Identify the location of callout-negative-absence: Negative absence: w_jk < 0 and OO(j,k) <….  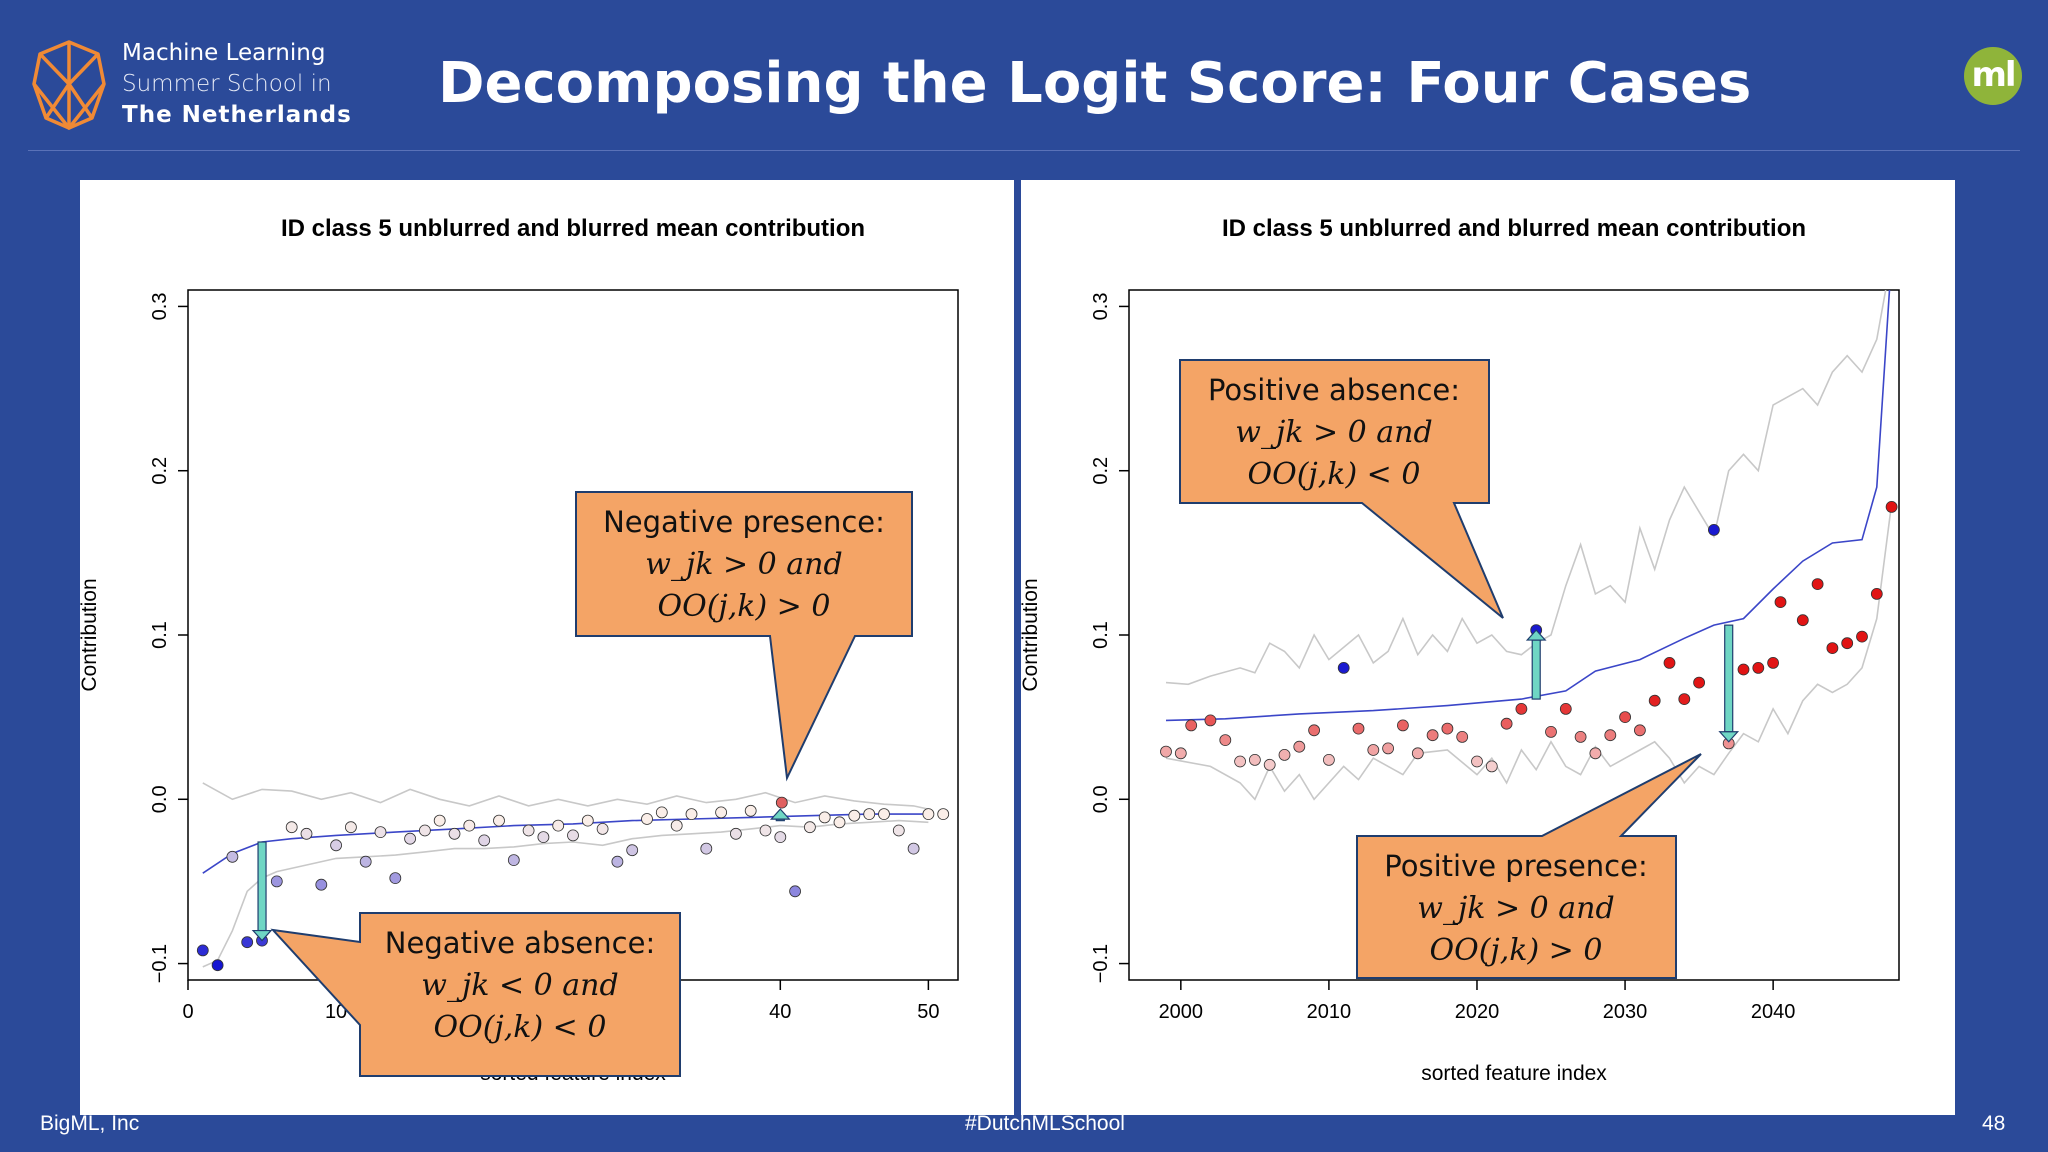
(475, 994).